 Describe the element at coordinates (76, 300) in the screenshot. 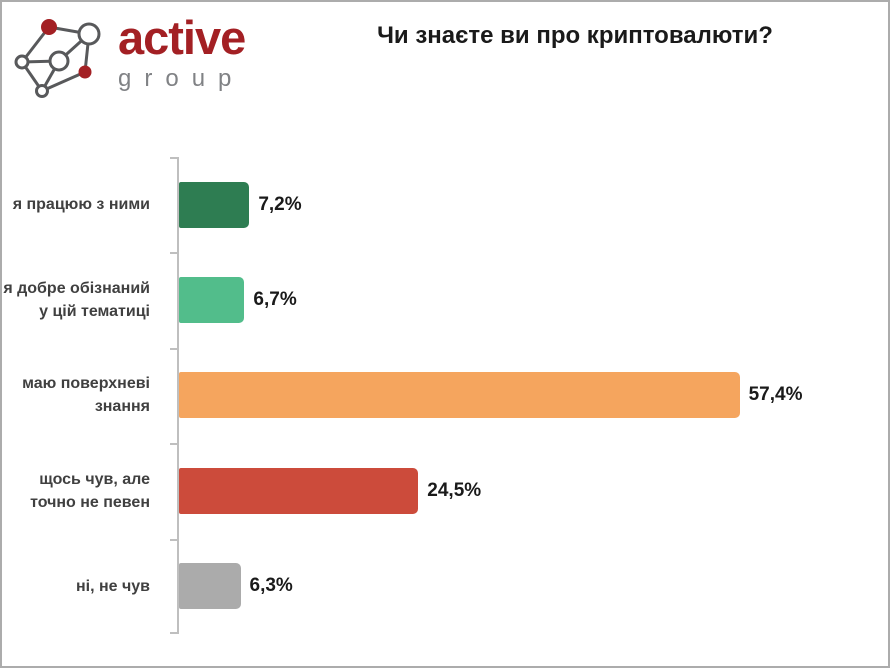

I see `category-label: я добре обізнаний у цій тематиці` at that location.